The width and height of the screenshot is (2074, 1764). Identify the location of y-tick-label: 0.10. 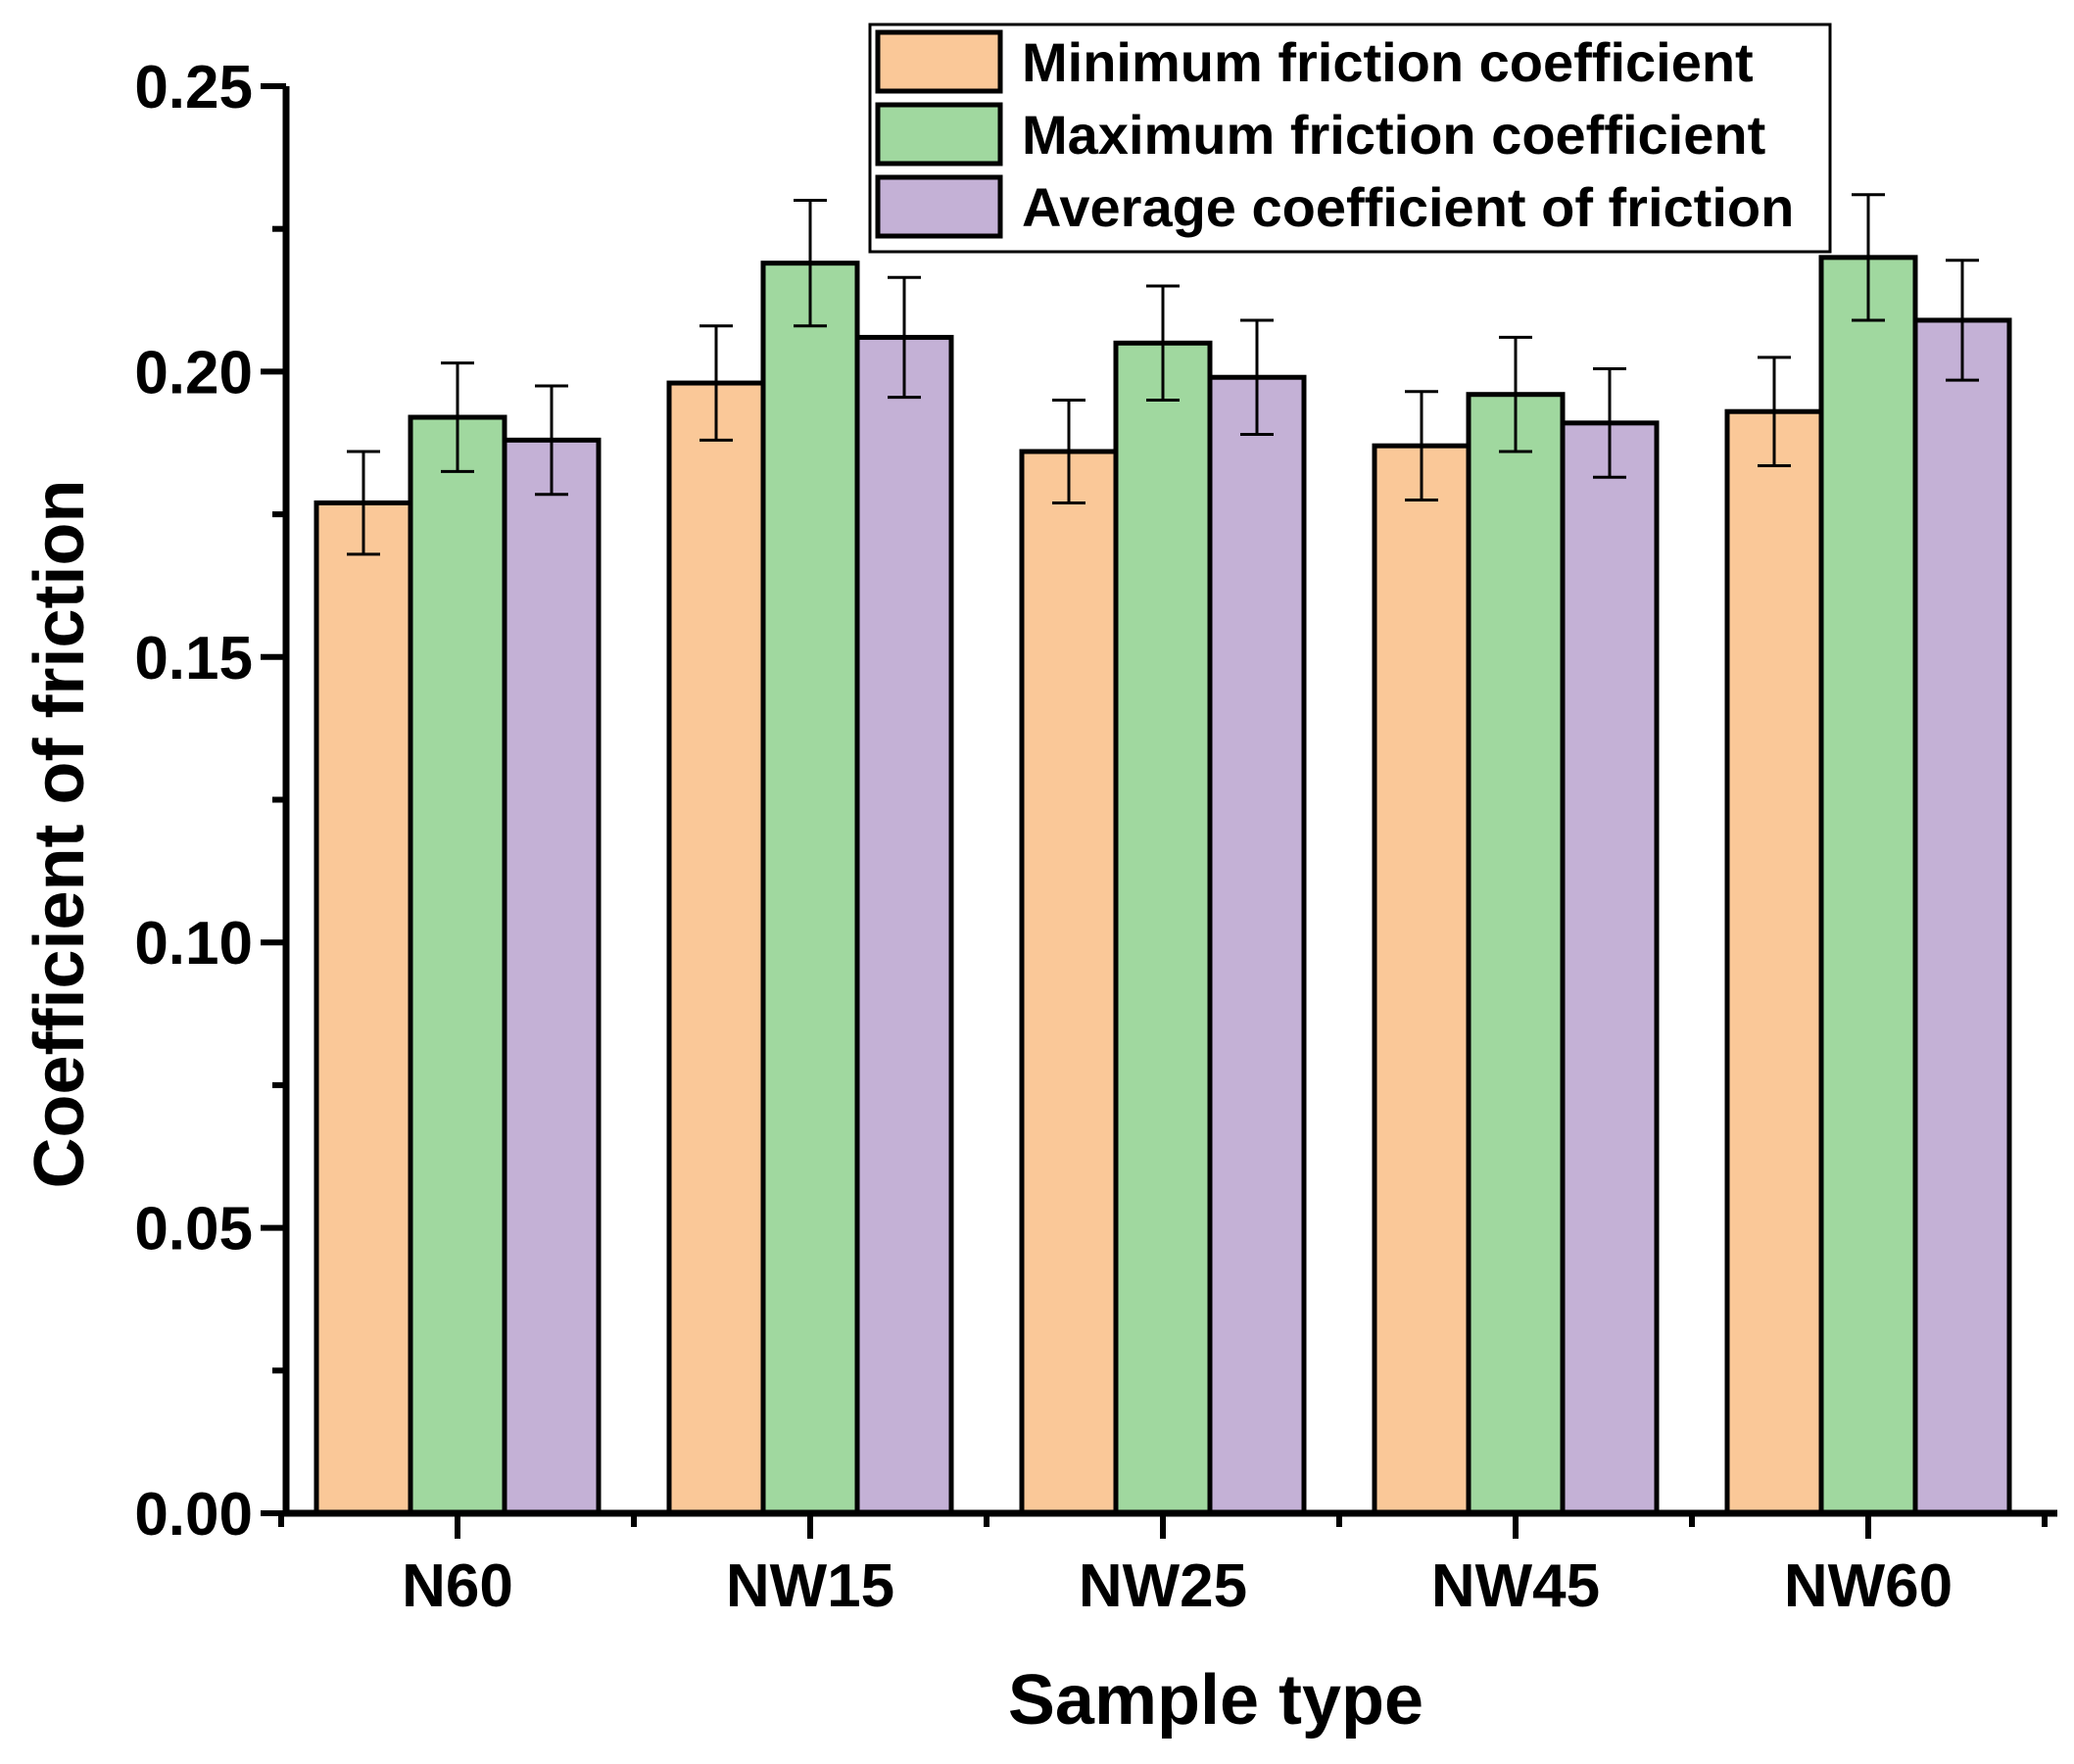
(193, 943).